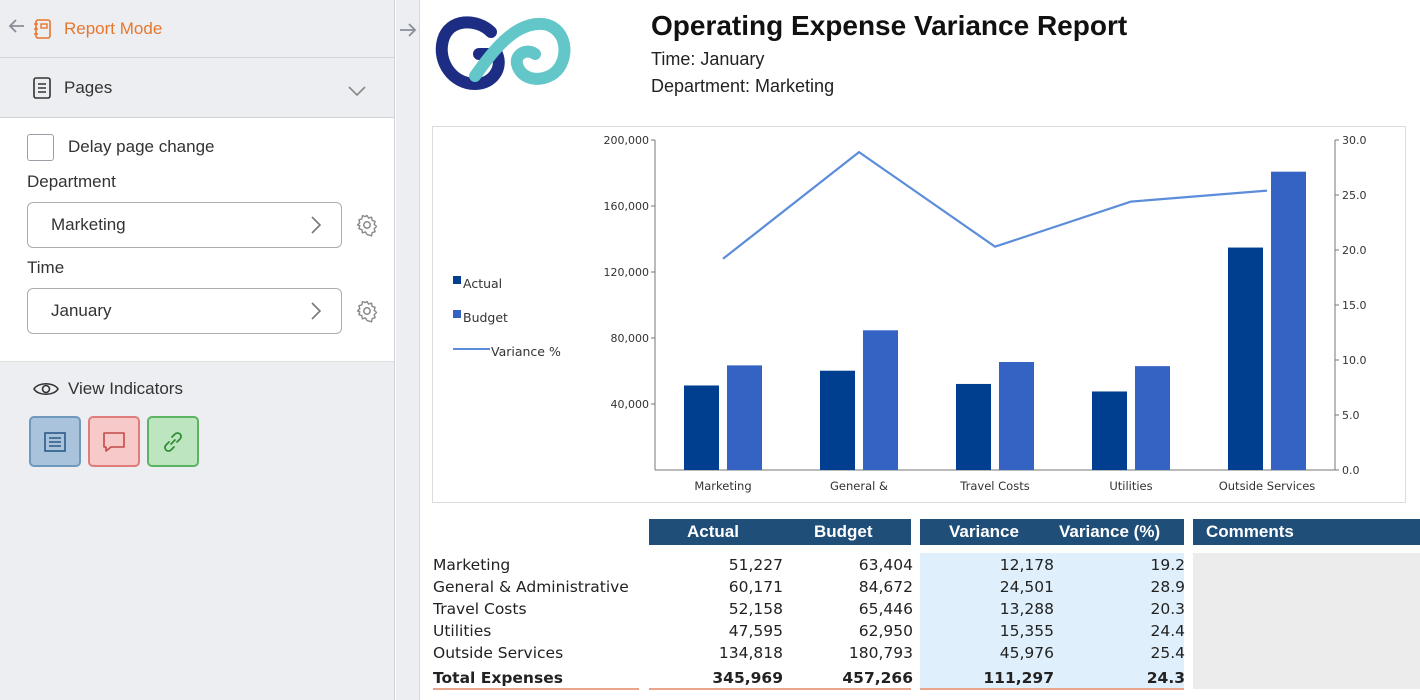  What do you see at coordinates (708, 59) in the screenshot?
I see `report-time: Time: January` at bounding box center [708, 59].